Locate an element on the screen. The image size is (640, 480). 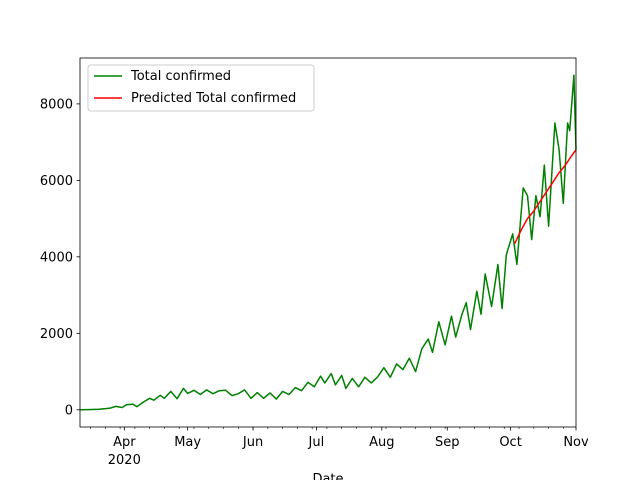
legend-label-total-confirmed: Total confirmed is located at coordinates (180, 76).